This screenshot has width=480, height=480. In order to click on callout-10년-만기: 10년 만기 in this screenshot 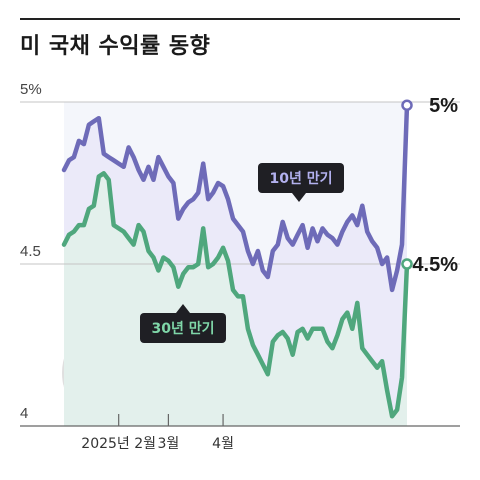, I will do `click(301, 182)`.